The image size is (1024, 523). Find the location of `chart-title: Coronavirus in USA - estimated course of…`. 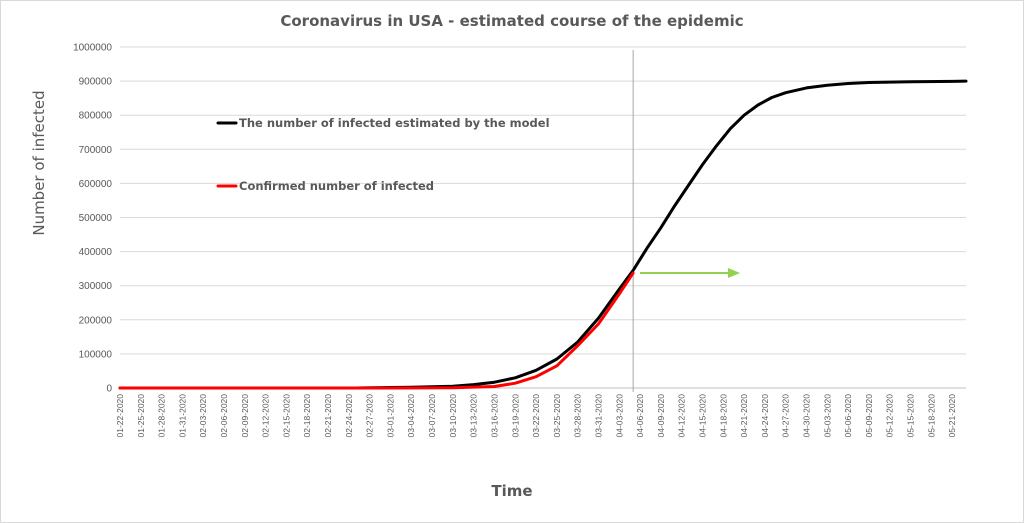

chart-title: Coronavirus in USA - estimated course of… is located at coordinates (511, 21).